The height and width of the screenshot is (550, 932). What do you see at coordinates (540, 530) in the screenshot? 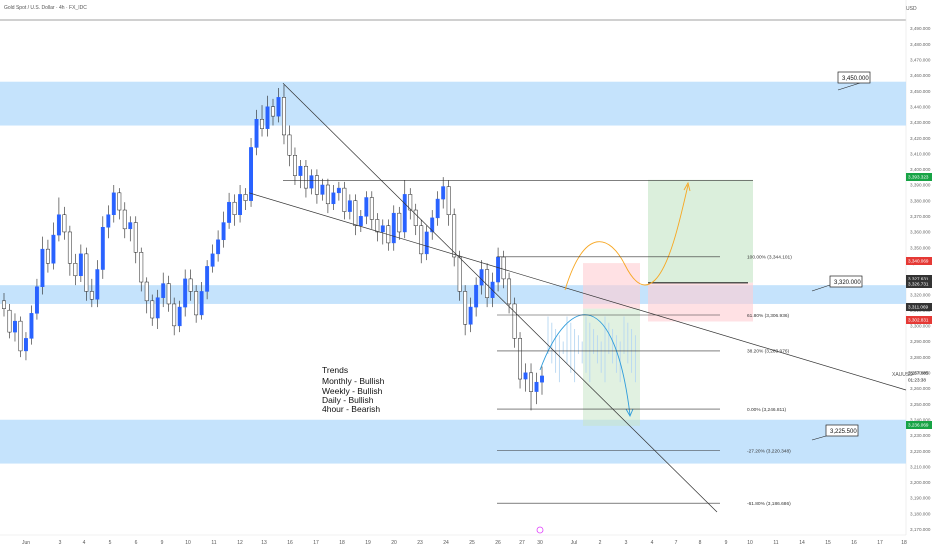
I see `event-marker-icon` at bounding box center [540, 530].